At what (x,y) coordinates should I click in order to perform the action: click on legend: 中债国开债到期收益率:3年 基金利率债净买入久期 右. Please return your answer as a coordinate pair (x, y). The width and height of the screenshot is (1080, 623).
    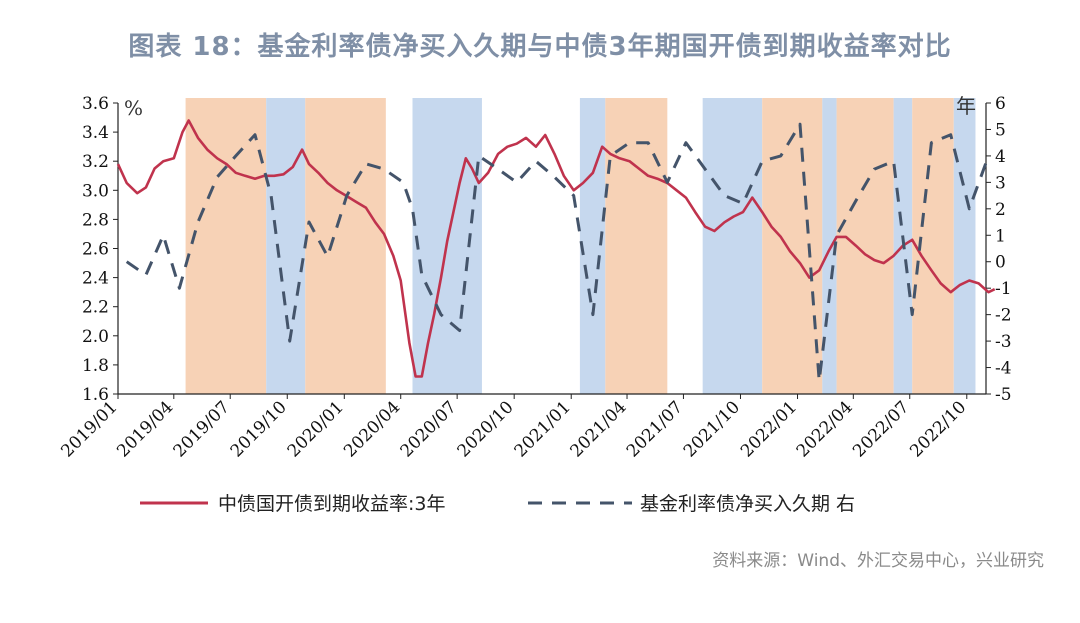
    Looking at the image, I should click on (497, 504).